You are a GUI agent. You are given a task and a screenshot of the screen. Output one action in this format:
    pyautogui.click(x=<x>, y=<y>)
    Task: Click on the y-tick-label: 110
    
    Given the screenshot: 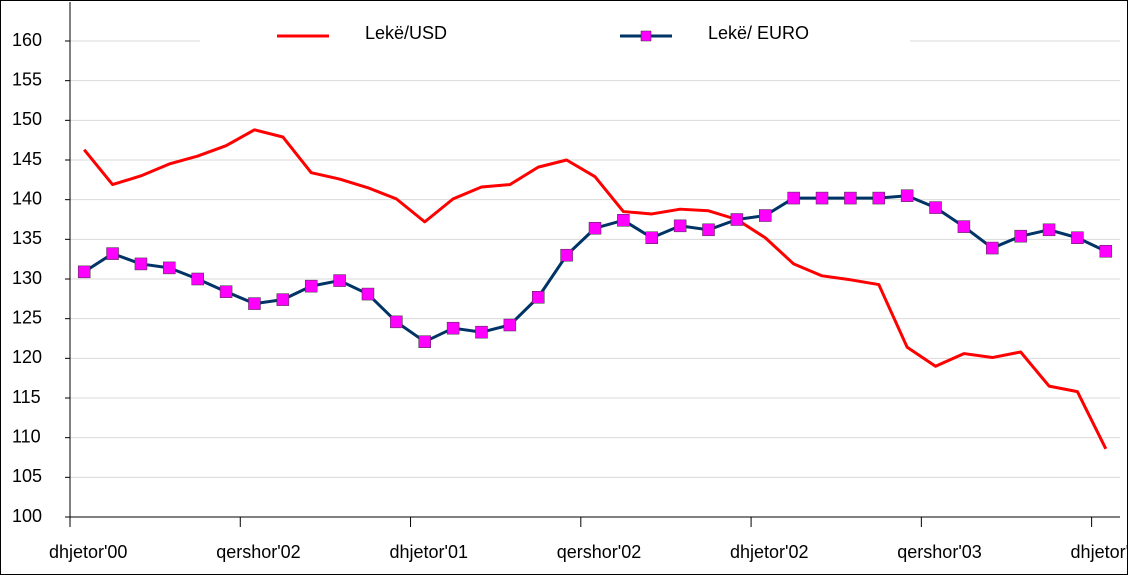 What is the action you would take?
    pyautogui.click(x=26, y=436)
    